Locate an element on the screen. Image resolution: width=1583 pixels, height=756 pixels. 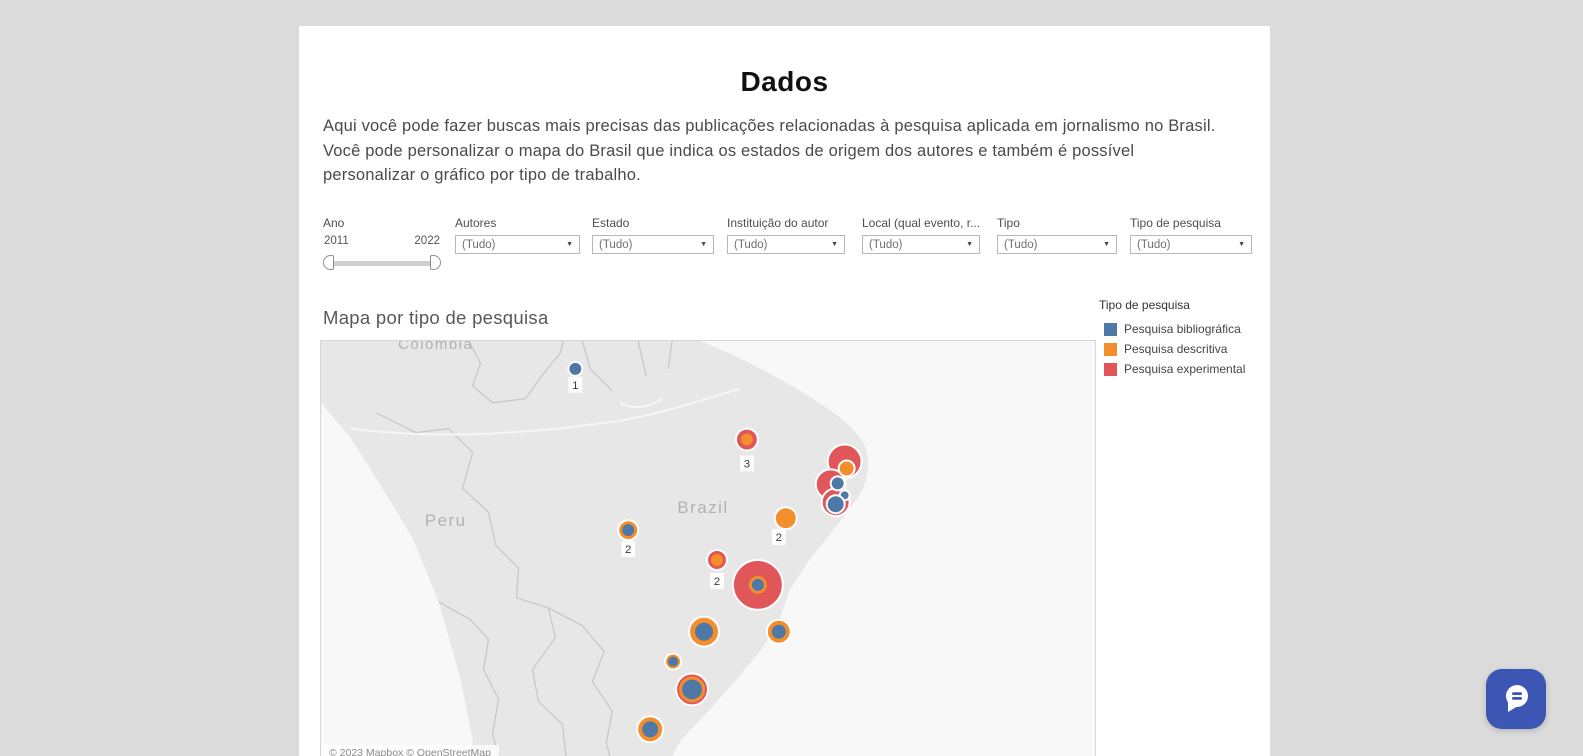
chat-button is located at coordinates (1516, 699).